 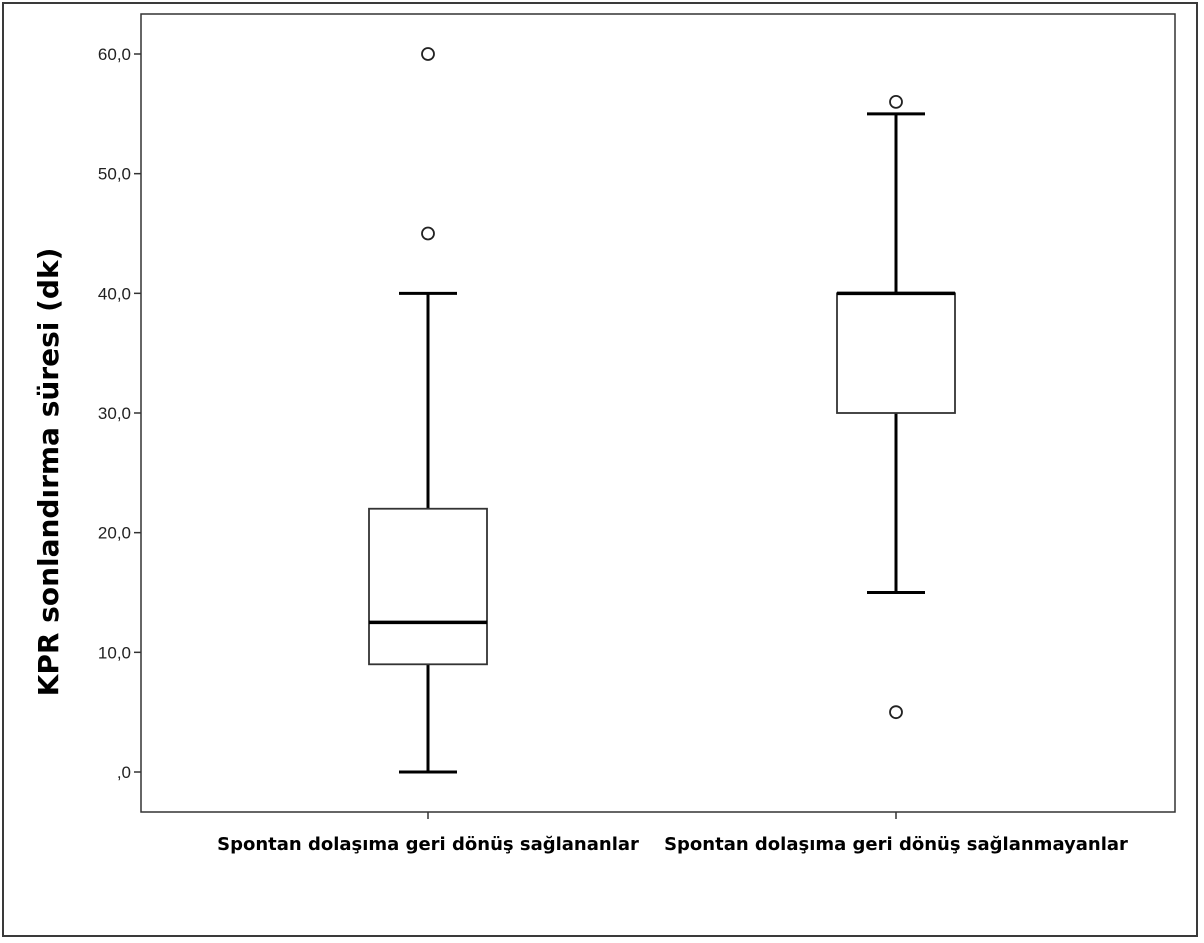 I want to click on y-tick-label: 20,0, so click(x=114, y=533).